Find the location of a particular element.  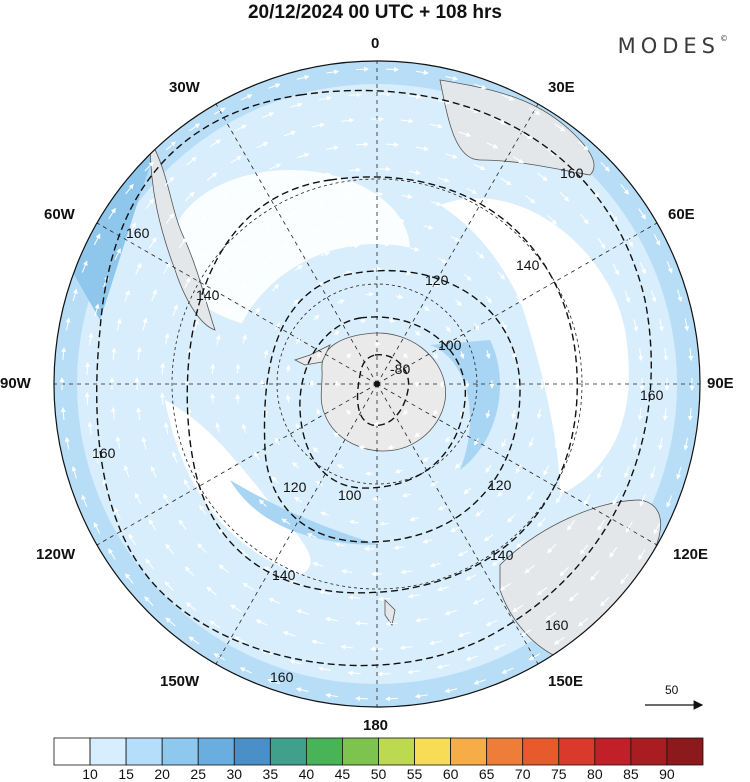

contour-label: 120 is located at coordinates (295, 487).